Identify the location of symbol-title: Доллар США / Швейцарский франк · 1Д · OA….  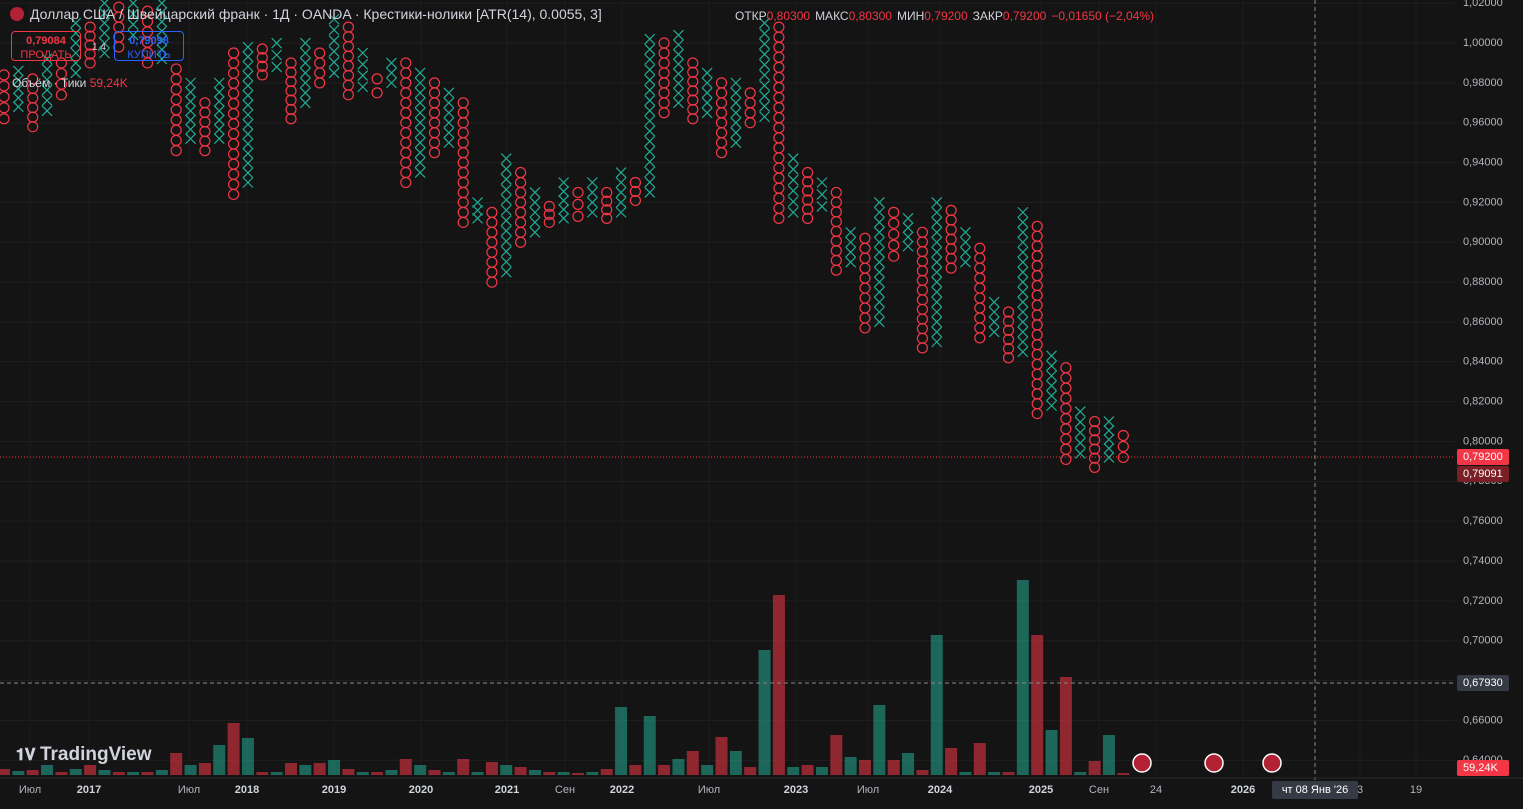
(306, 14).